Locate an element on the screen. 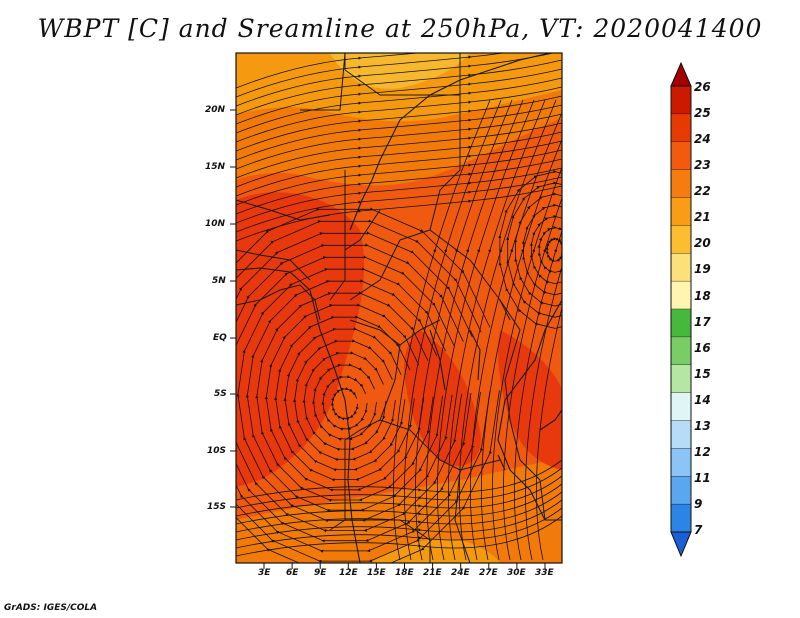  lat-label-15s: 15S is located at coordinates (217, 507).